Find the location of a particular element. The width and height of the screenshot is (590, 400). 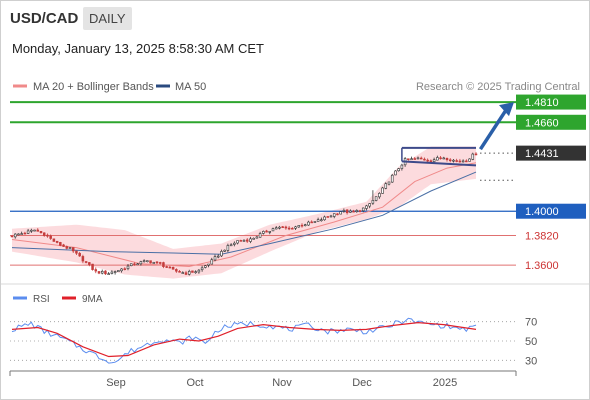

level-label-1.3600: 1.3600 is located at coordinates (542, 266).